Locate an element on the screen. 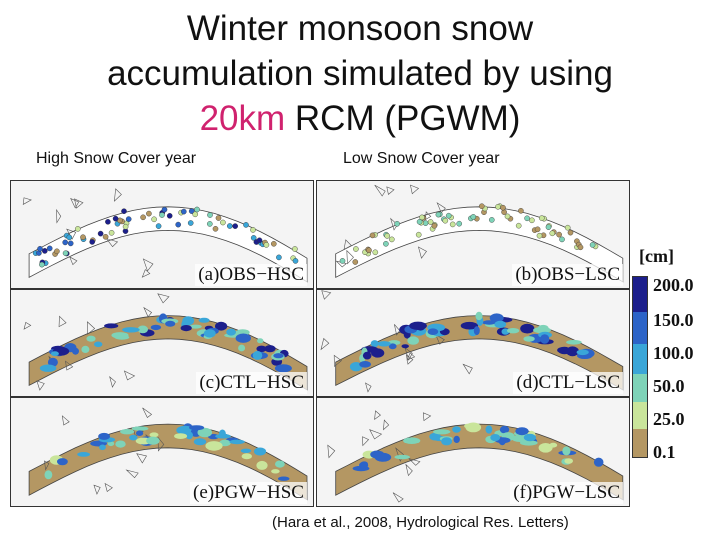 Image resolution: width=720 pixels, height=540 pixels. colorbar-tick: 100.0 is located at coordinates (673, 353).